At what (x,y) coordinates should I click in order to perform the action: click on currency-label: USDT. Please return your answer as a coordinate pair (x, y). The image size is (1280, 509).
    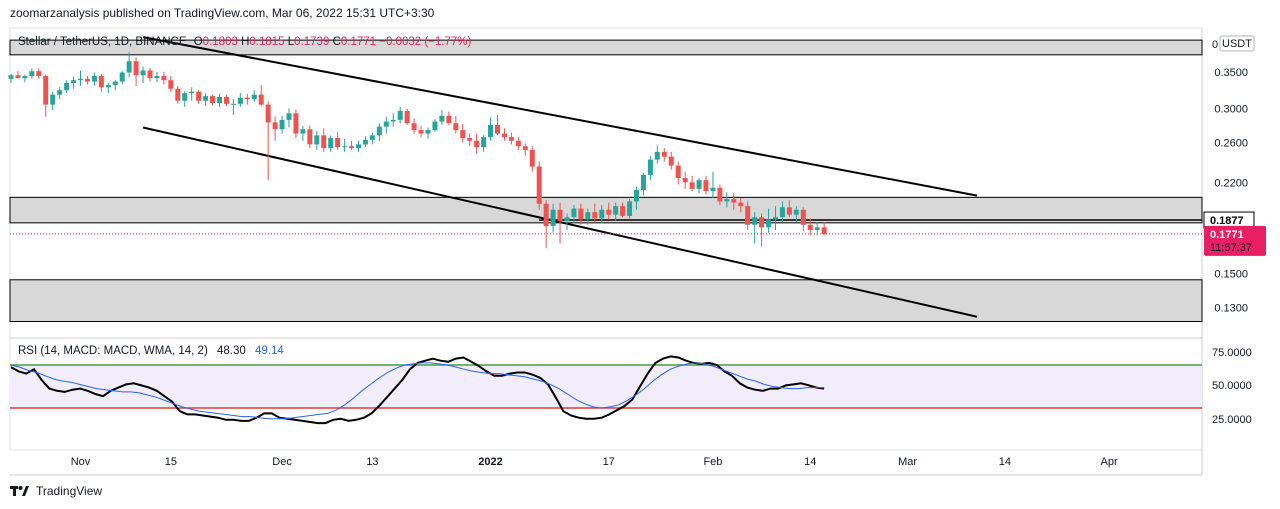
    Looking at the image, I should click on (1237, 44).